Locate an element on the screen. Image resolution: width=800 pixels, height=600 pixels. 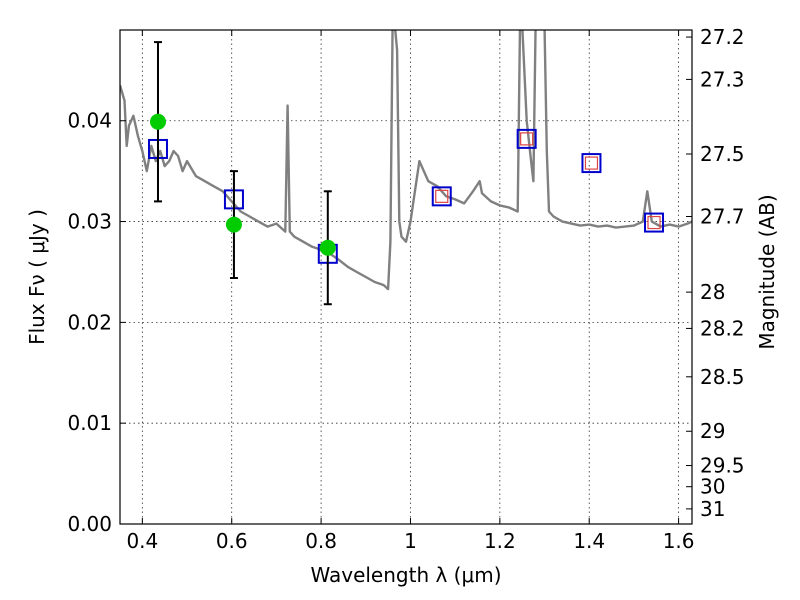
y2-tick-label: 28.5 is located at coordinates (722, 377).